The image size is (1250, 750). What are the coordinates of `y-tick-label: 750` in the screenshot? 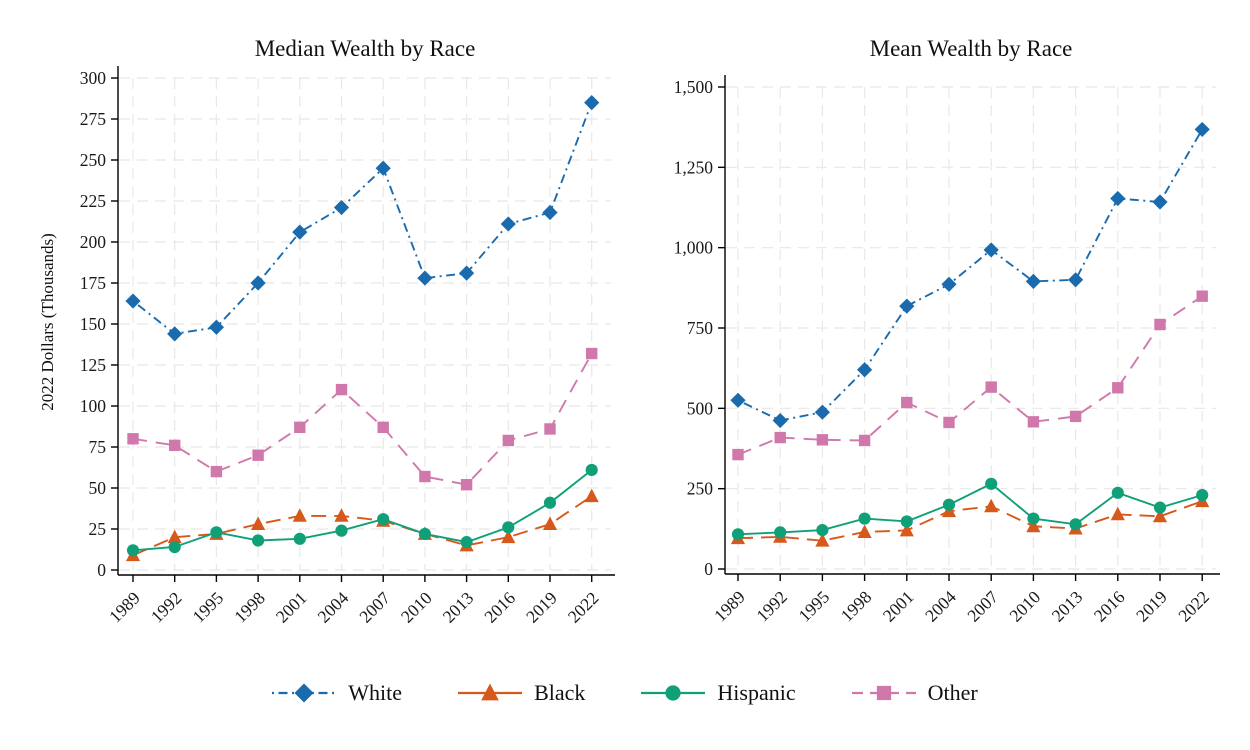 It's located at (700, 328).